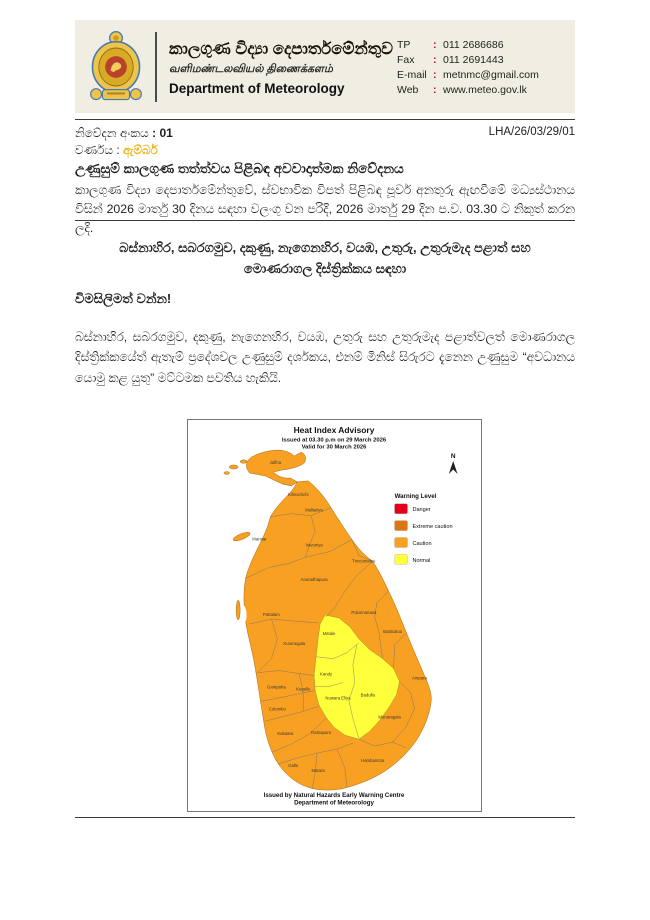  I want to click on kalpitiya-strip-shape, so click(238, 610).